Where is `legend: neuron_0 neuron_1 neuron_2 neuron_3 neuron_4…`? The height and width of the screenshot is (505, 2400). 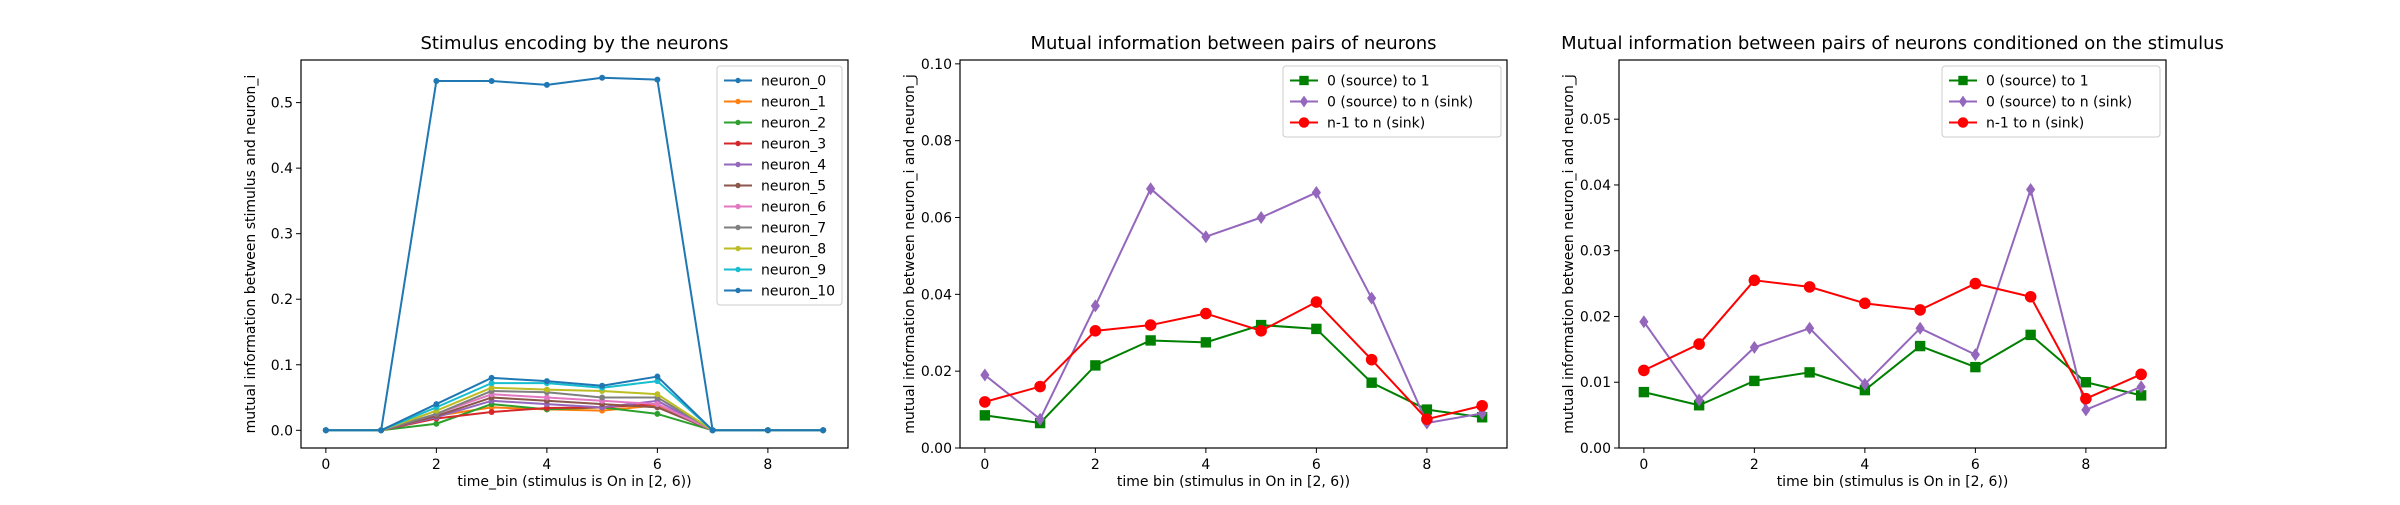
legend: neuron_0 neuron_1 neuron_2 neuron_3 neuron_4… is located at coordinates (779, 185).